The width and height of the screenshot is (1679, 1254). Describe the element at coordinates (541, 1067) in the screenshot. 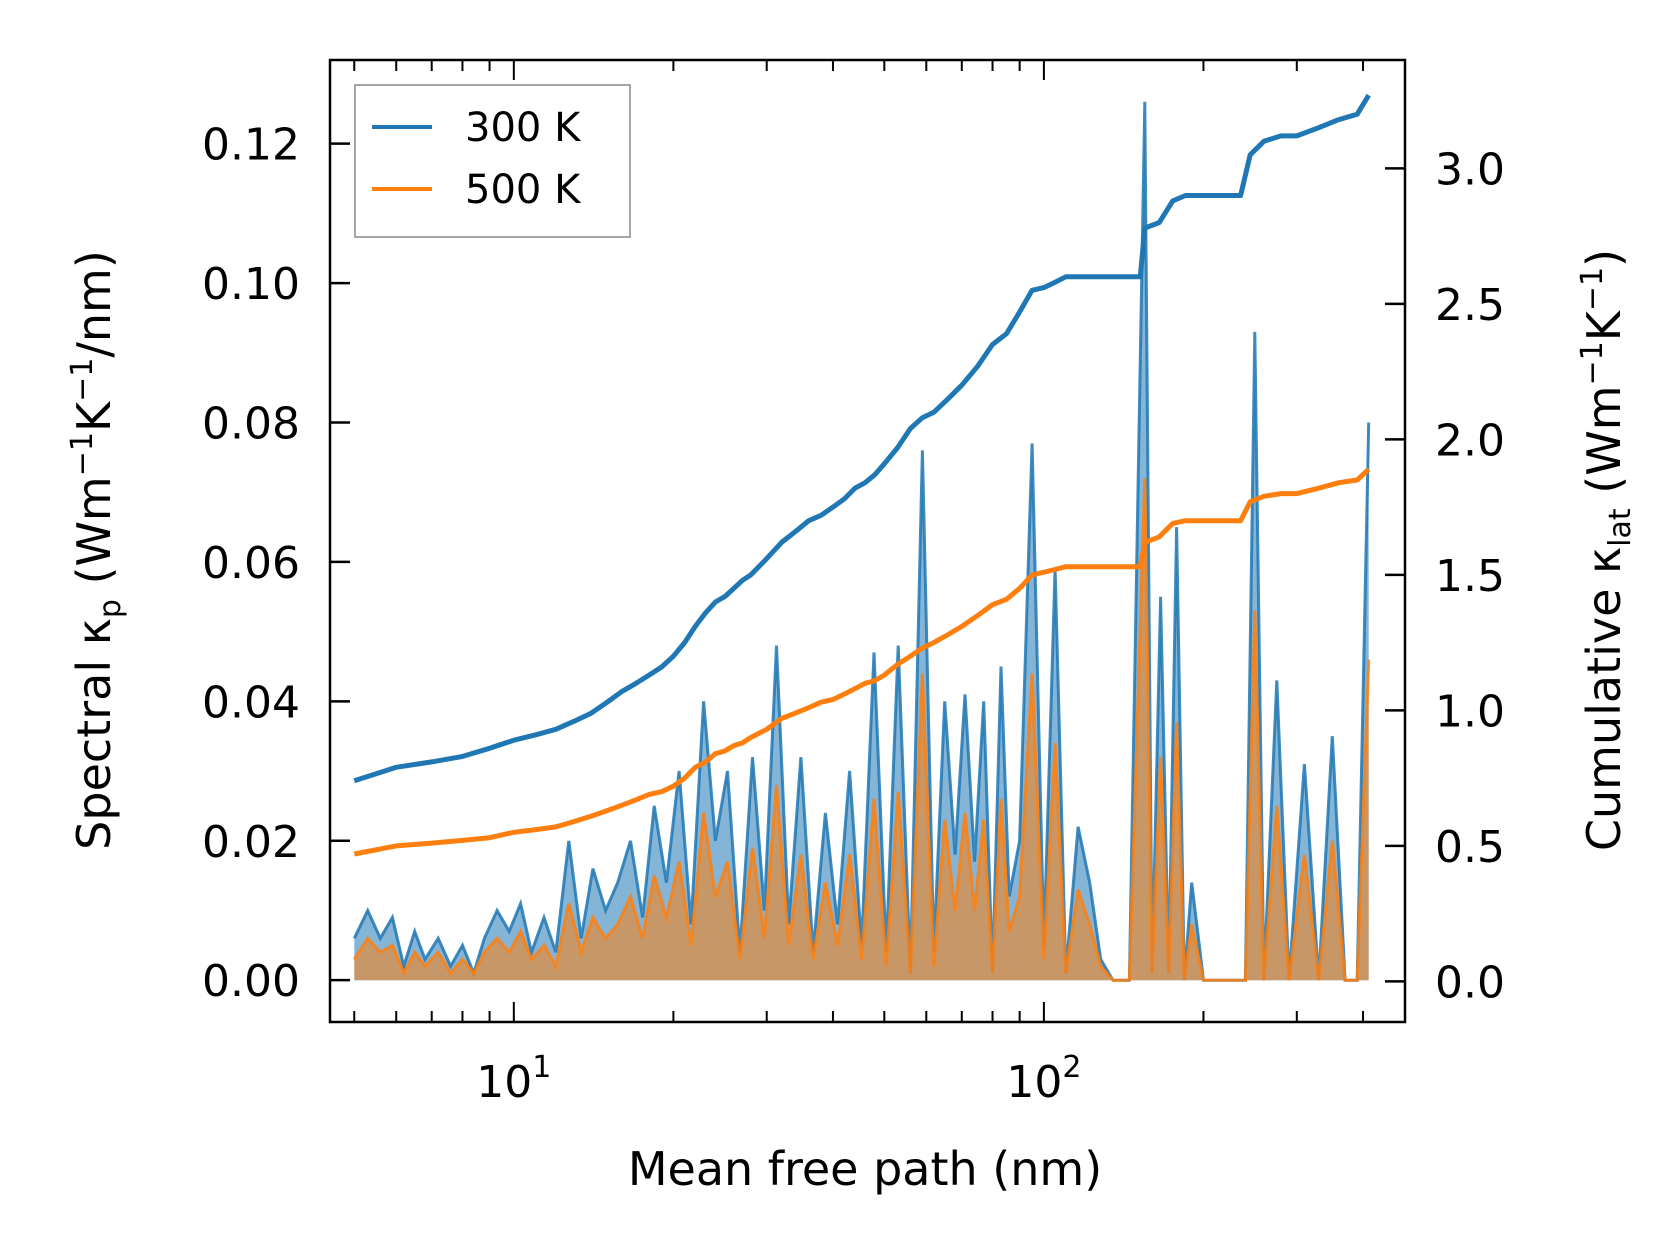

I see `x-tick-label-exponent: 1` at that location.